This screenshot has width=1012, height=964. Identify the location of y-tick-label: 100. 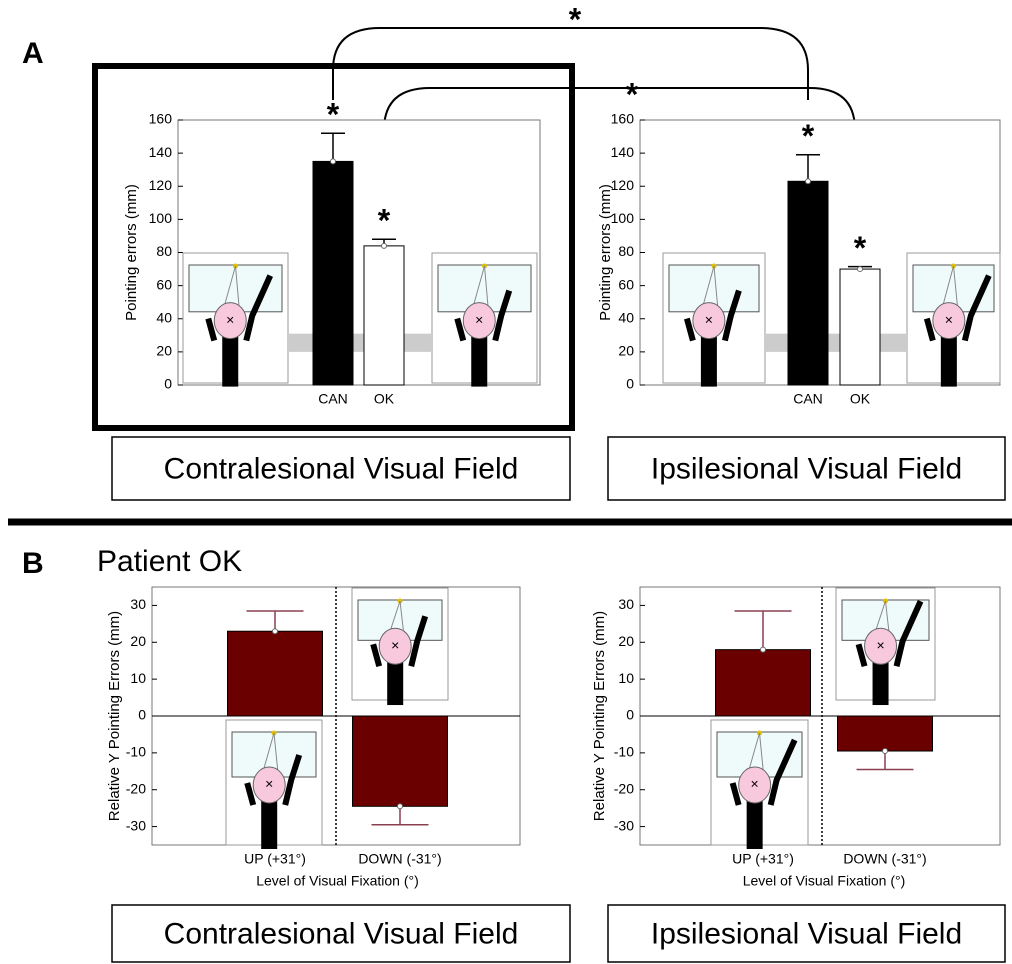
(161, 218).